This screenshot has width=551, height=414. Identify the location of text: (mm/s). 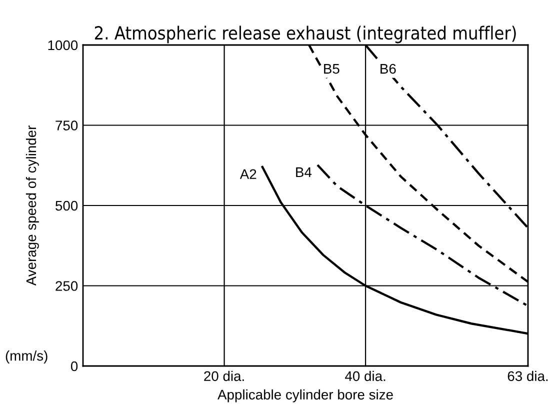
(27, 357).